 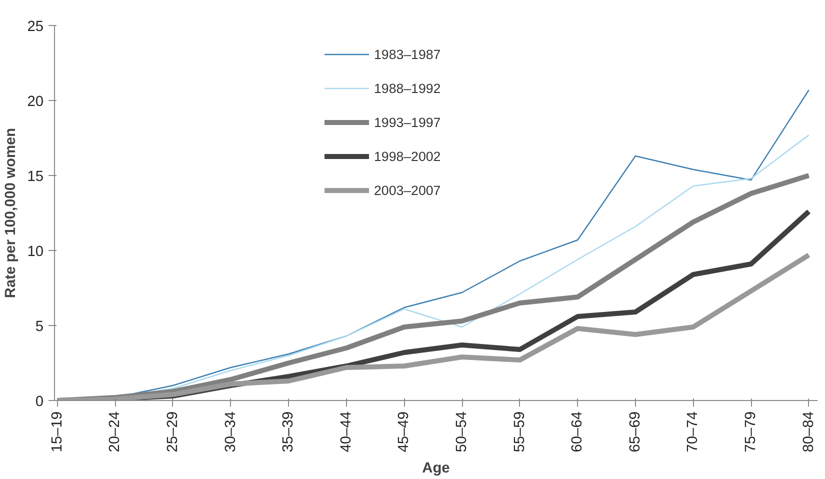 What do you see at coordinates (57, 431) in the screenshot?
I see `x-tick-label: 15–19` at bounding box center [57, 431].